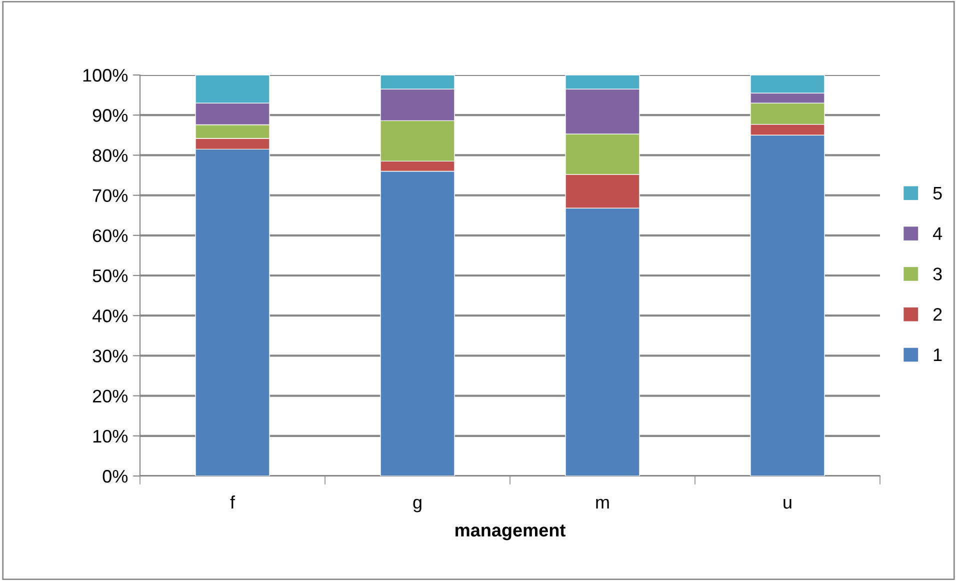  Describe the element at coordinates (938, 355) in the screenshot. I see `legend-label: 1` at that location.